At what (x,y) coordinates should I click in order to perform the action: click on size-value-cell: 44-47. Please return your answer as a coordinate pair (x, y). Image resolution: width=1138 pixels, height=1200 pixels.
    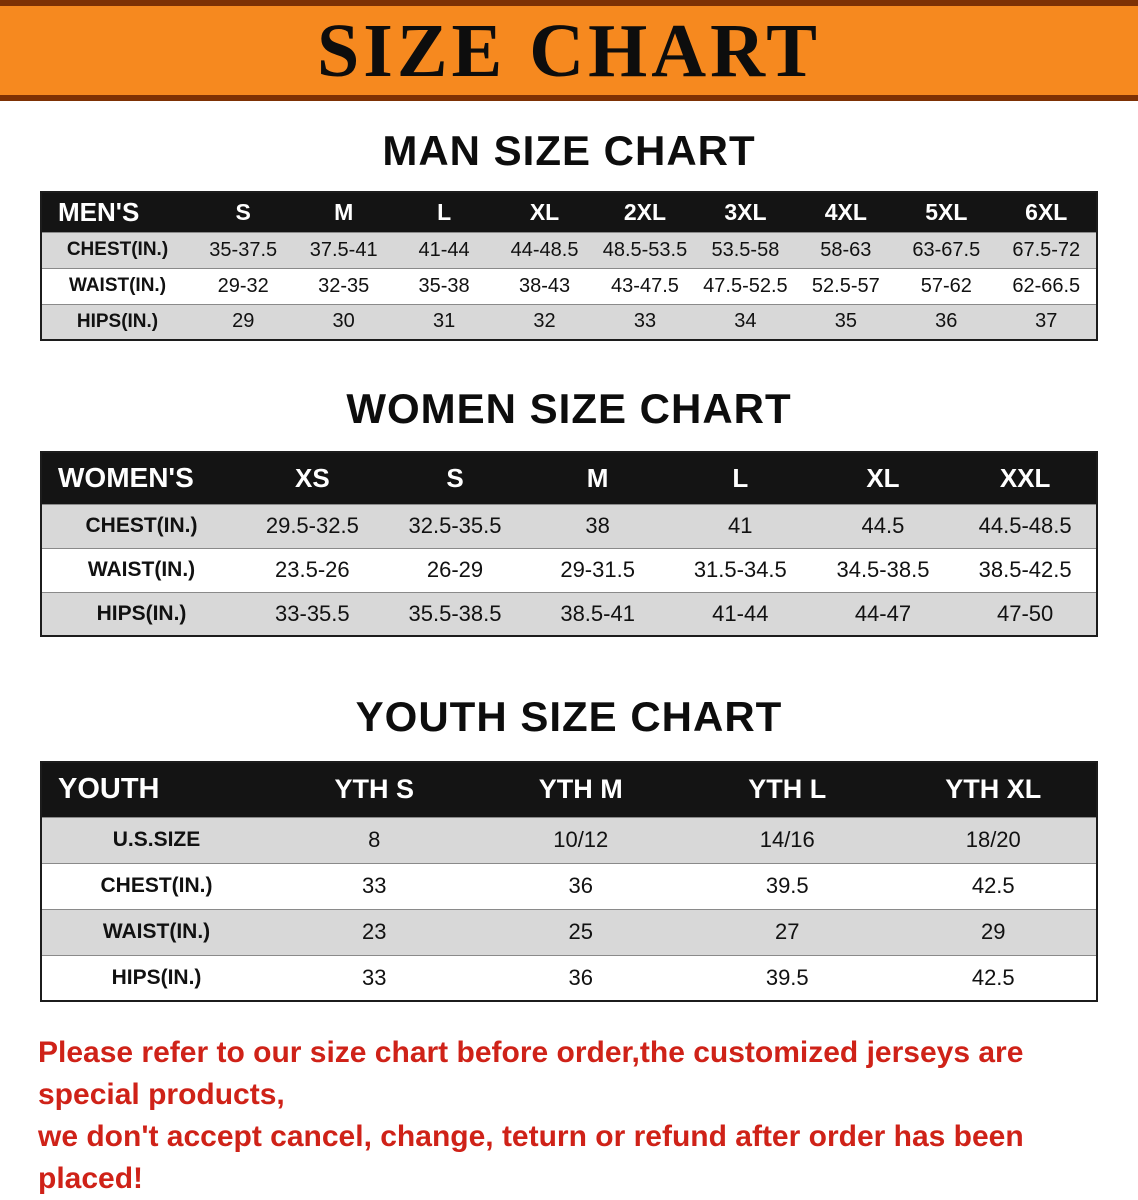
    Looking at the image, I should click on (883, 613).